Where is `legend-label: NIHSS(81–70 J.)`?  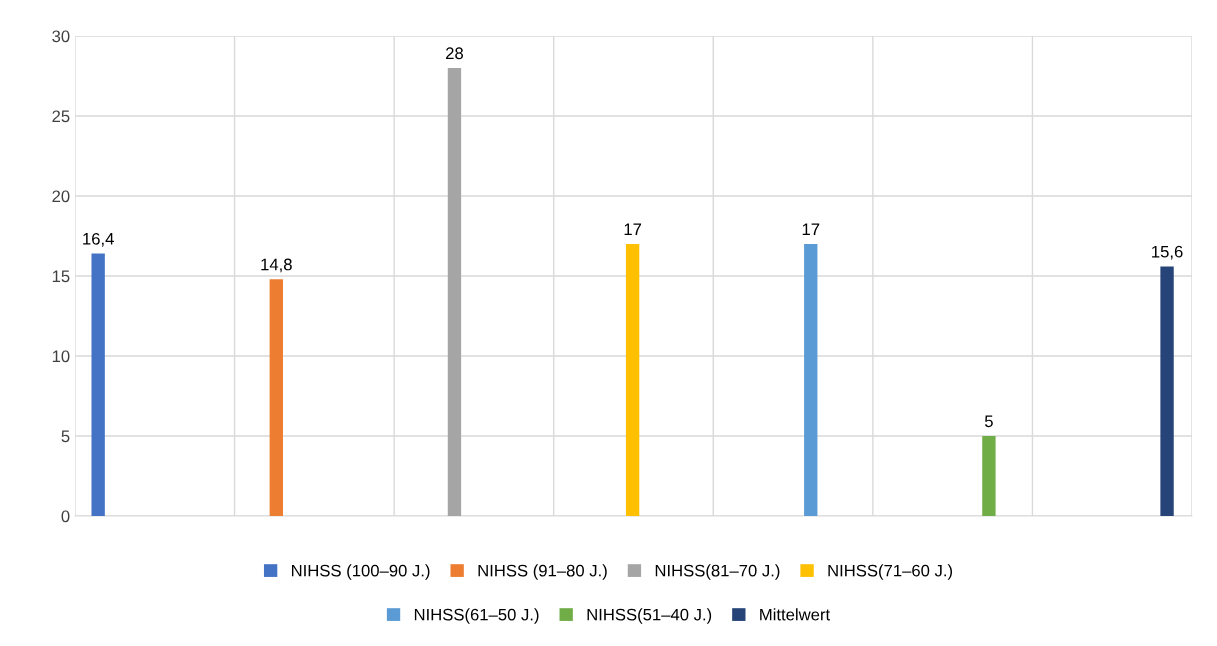 legend-label: NIHSS(81–70 J.) is located at coordinates (717, 572).